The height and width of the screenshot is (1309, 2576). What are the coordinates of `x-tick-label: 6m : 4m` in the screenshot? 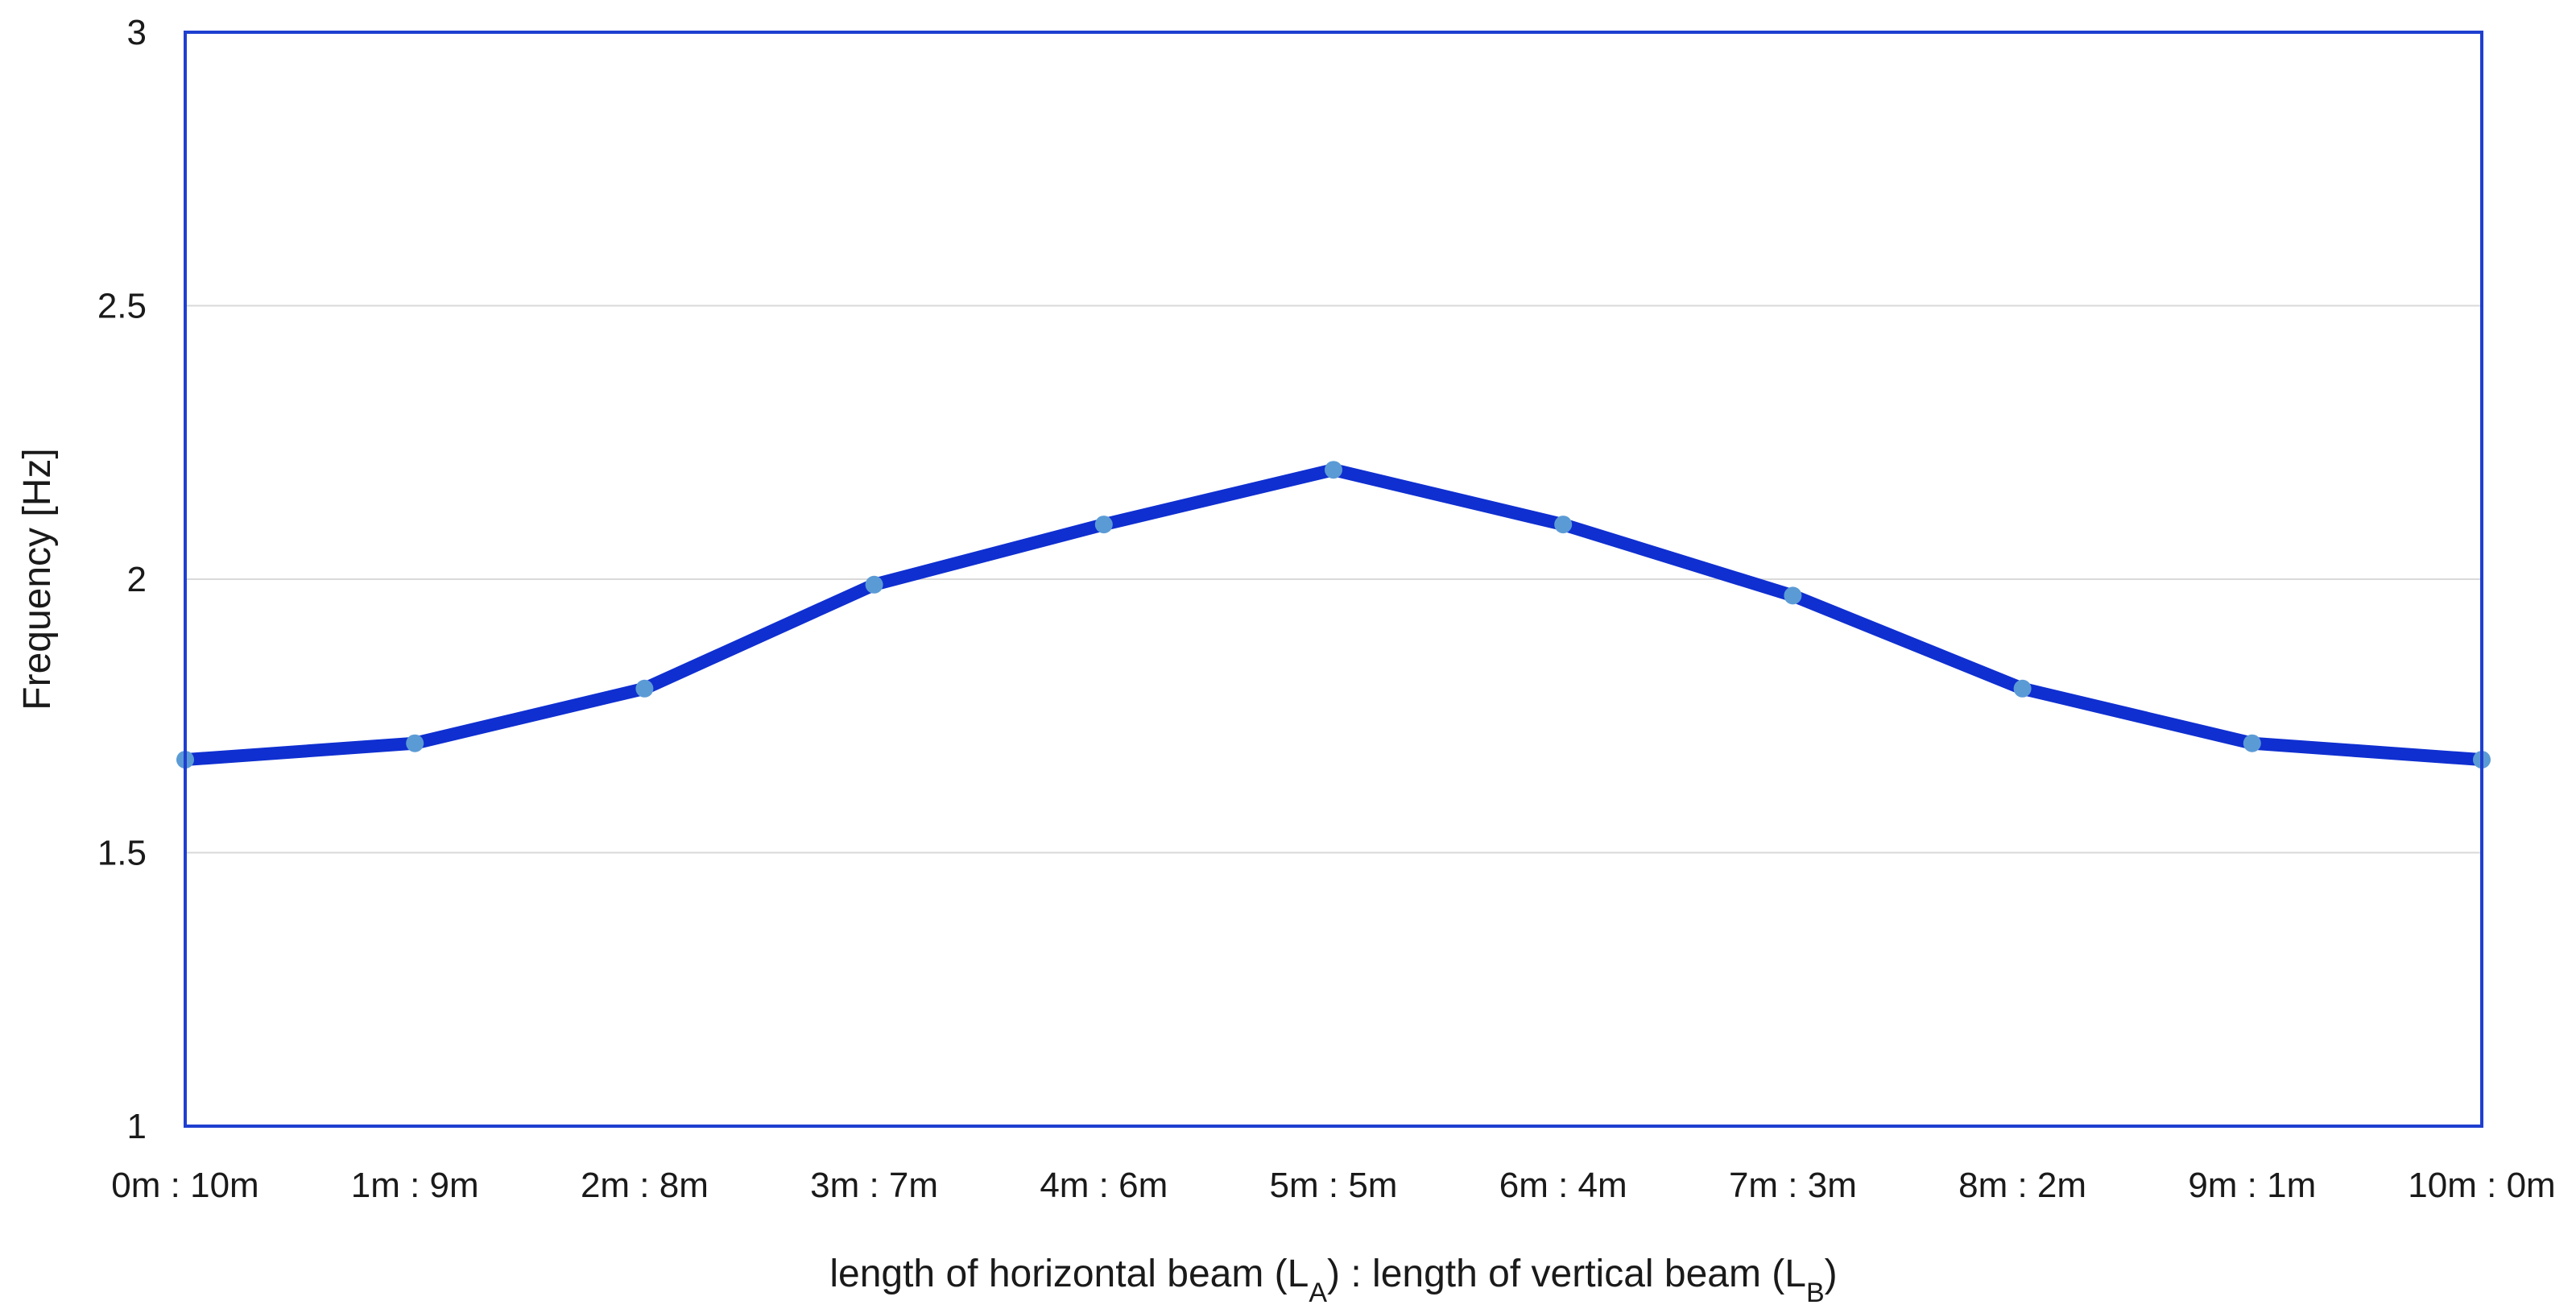 It's located at (1563, 1185).